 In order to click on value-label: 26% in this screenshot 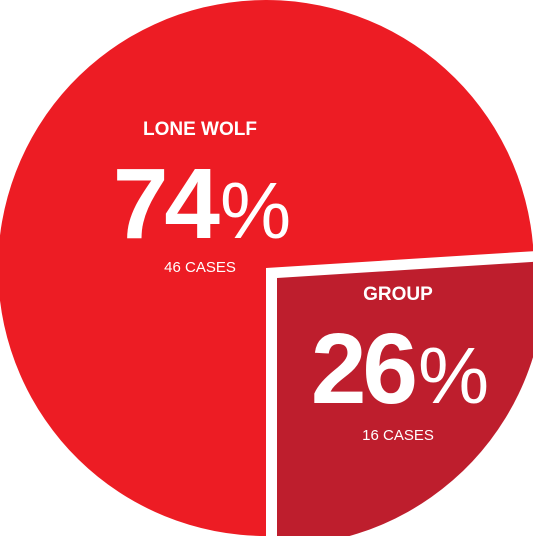, I will do `click(399, 369)`.